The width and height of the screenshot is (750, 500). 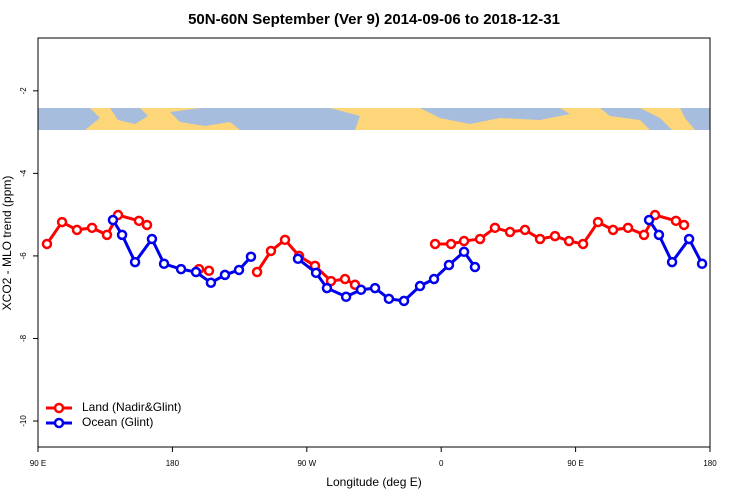 I want to click on map-strip, so click(x=374, y=119).